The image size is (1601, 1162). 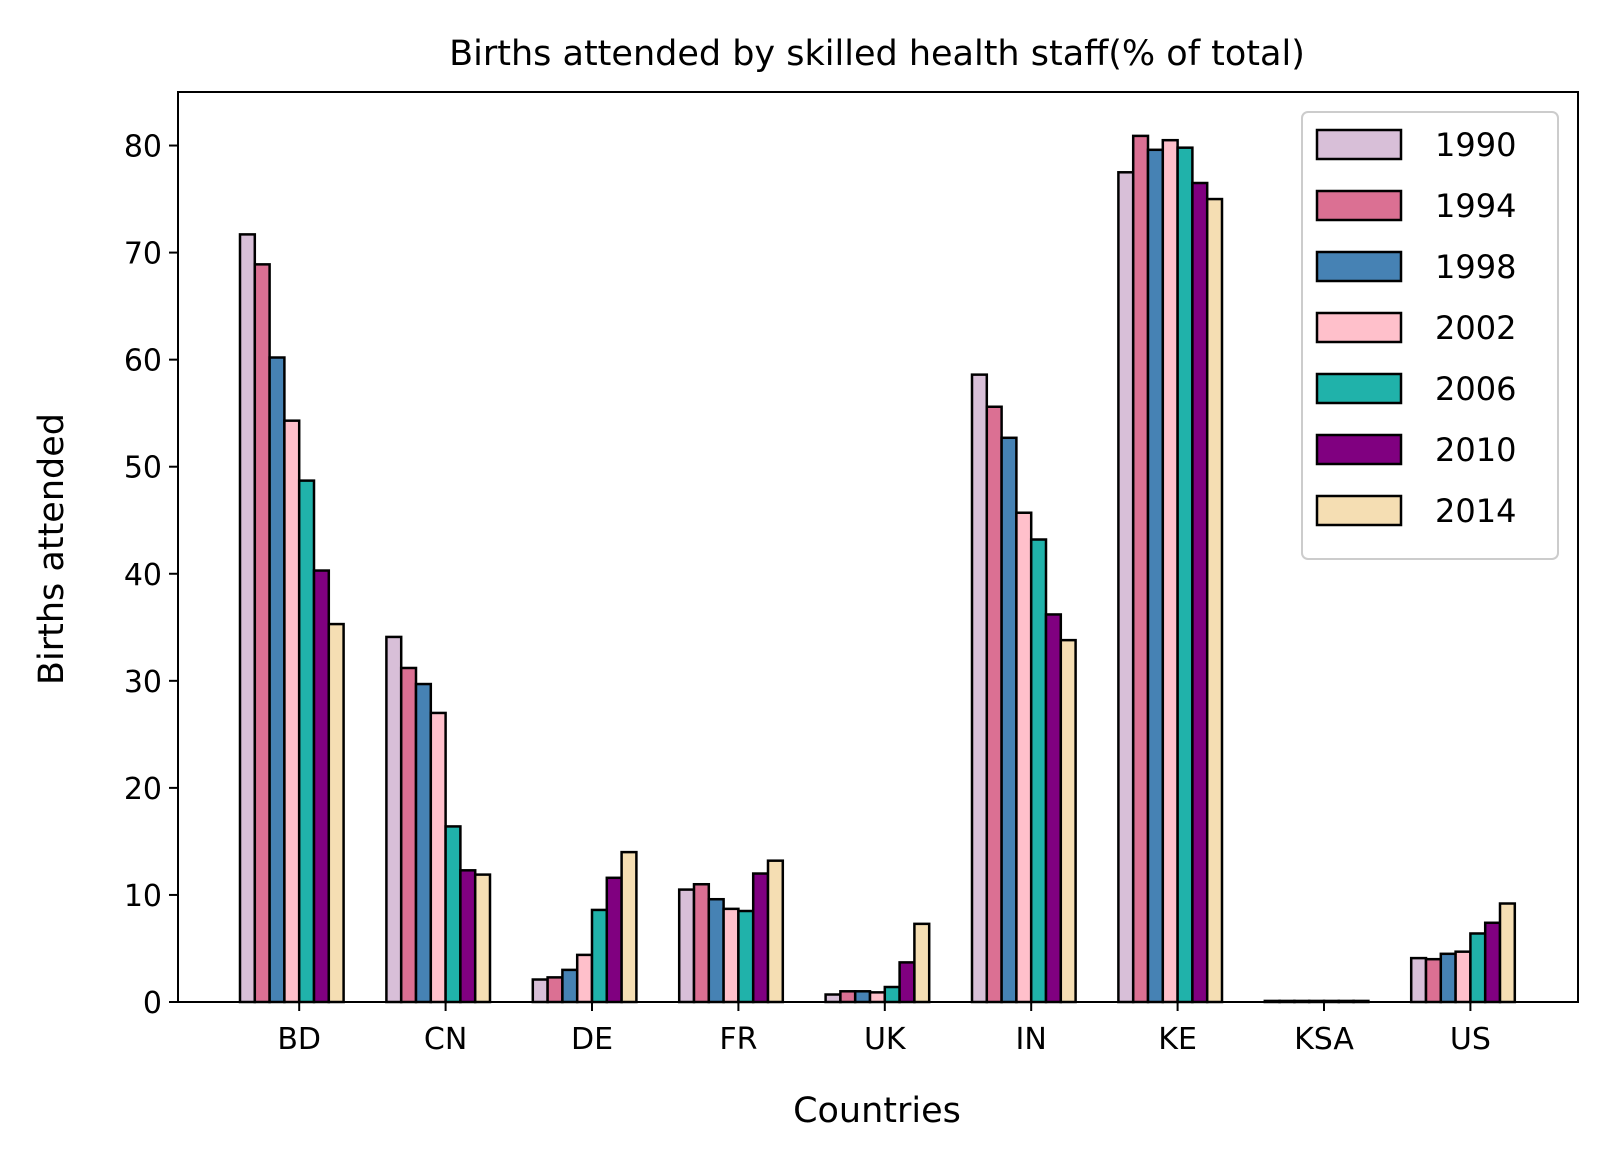 I want to click on x-axis-label: Countries, so click(x=877, y=1111).